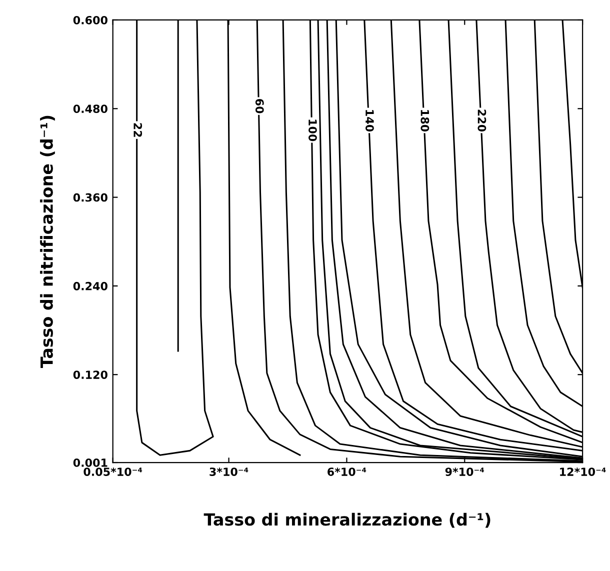  What do you see at coordinates (90, 374) in the screenshot?
I see `y-tick-label: 0.120` at bounding box center [90, 374].